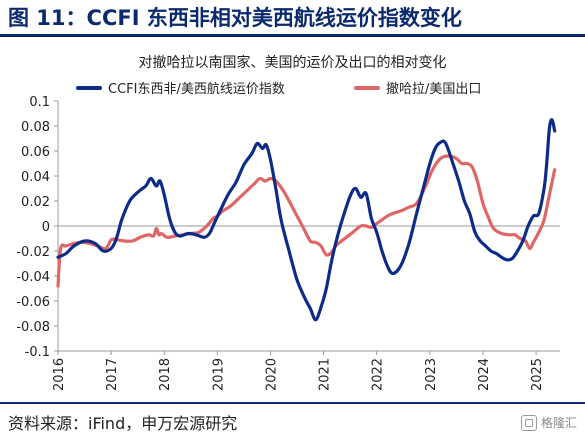 This screenshot has height=440, width=585. What do you see at coordinates (37, 352) in the screenshot?
I see `y-tick-label: -0.1` at bounding box center [37, 352].